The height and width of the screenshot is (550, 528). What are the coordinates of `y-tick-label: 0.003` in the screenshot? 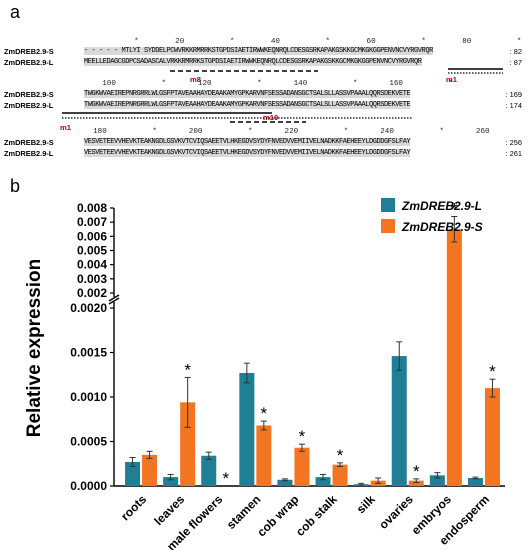 It's located at (92, 279).